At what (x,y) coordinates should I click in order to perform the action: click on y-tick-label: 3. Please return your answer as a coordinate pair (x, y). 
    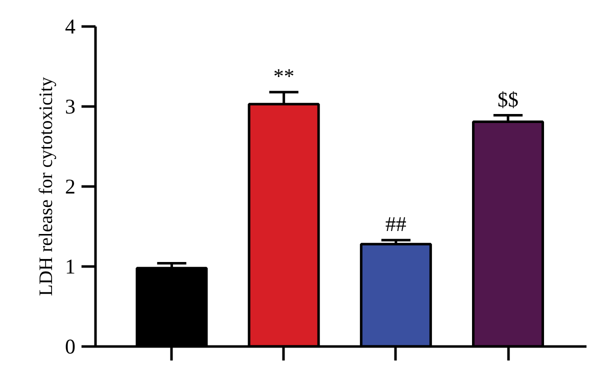
    Looking at the image, I should click on (70, 106).